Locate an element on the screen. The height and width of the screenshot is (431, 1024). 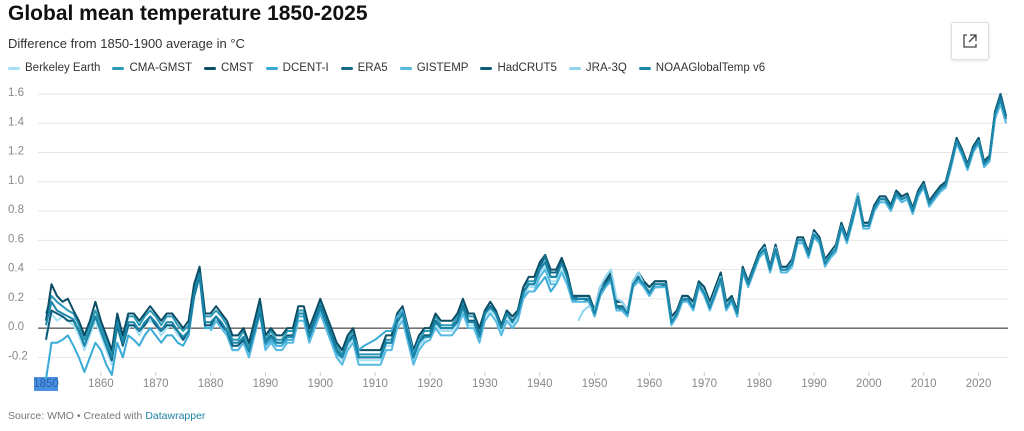
legend-label: GISTEMP is located at coordinates (442, 68).